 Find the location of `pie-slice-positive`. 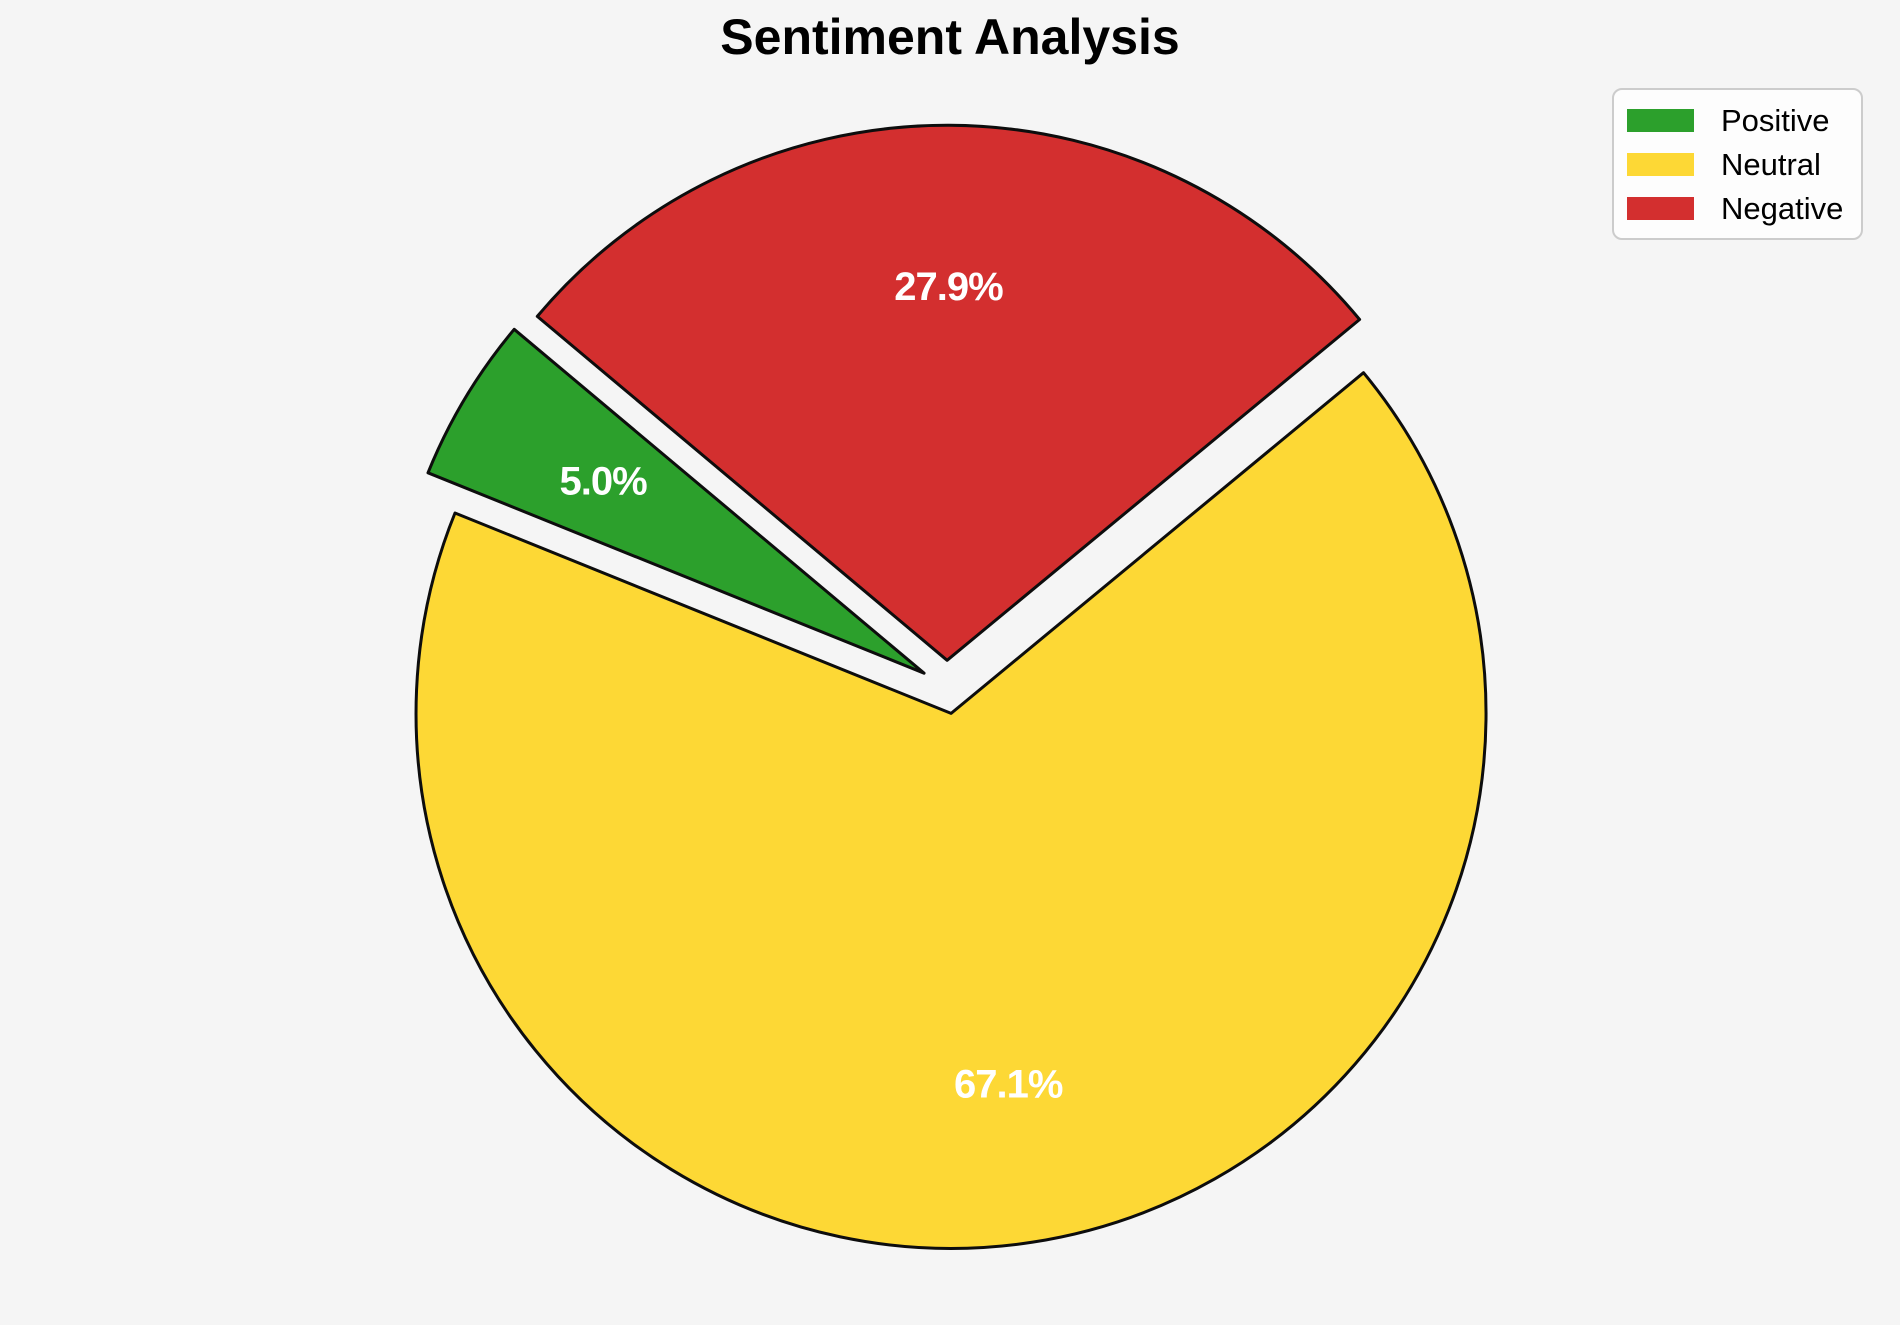

pie-slice-positive is located at coordinates (676, 501).